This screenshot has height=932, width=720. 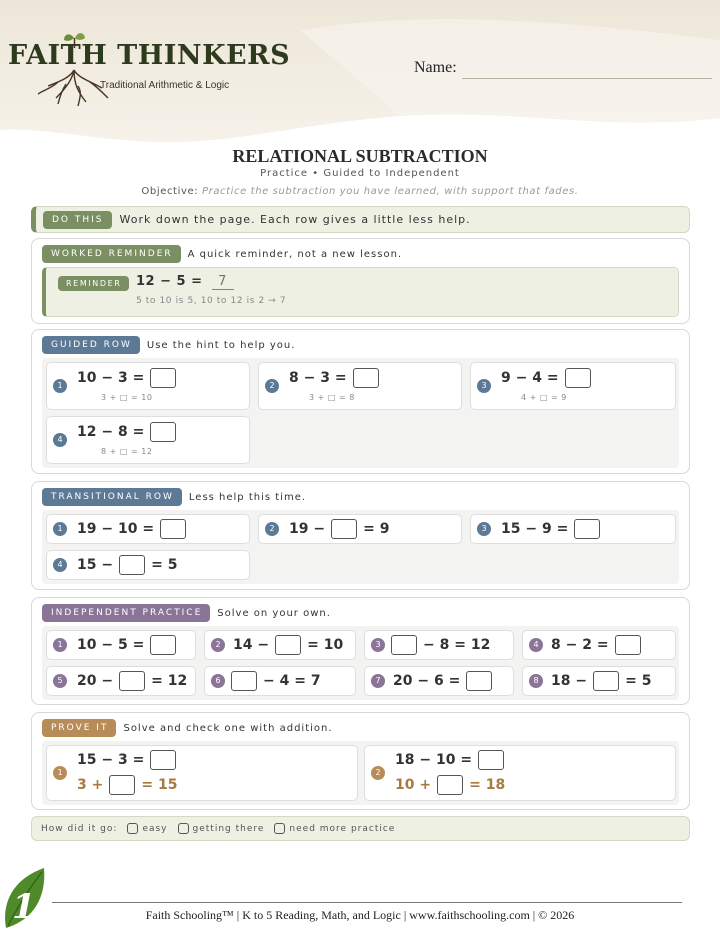 I want to click on equation-text: 20 −, so click(x=95, y=681).